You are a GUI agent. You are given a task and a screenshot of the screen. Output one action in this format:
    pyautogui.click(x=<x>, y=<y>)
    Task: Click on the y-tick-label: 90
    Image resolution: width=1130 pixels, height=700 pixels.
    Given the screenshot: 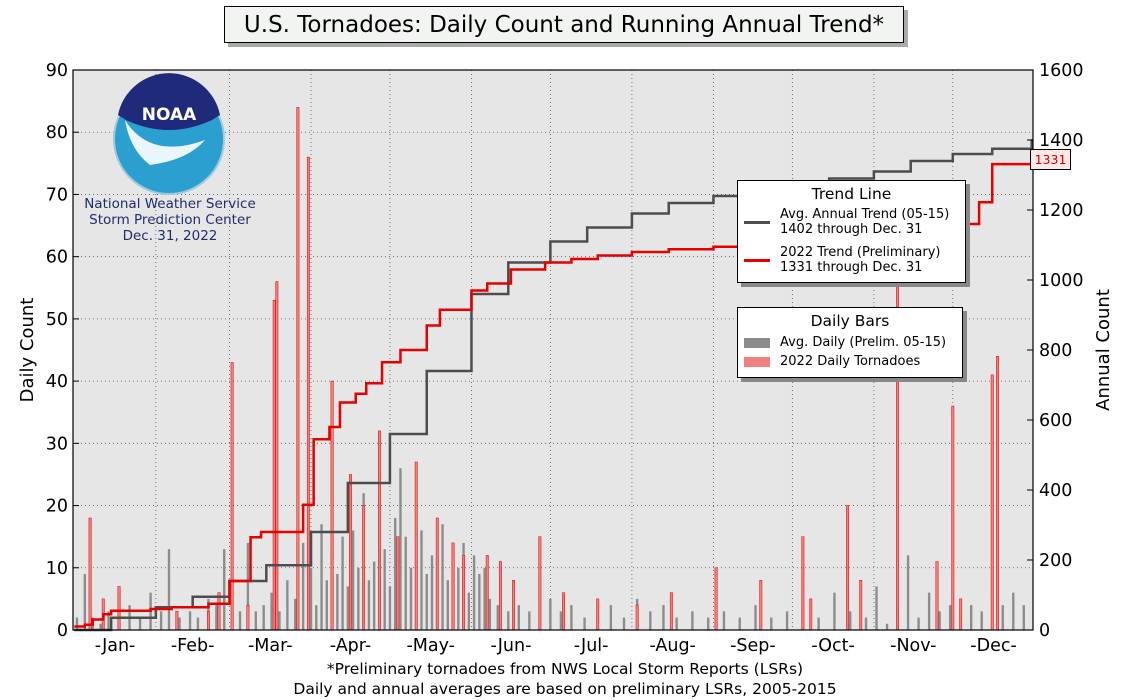 What is the action you would take?
    pyautogui.click(x=57, y=71)
    